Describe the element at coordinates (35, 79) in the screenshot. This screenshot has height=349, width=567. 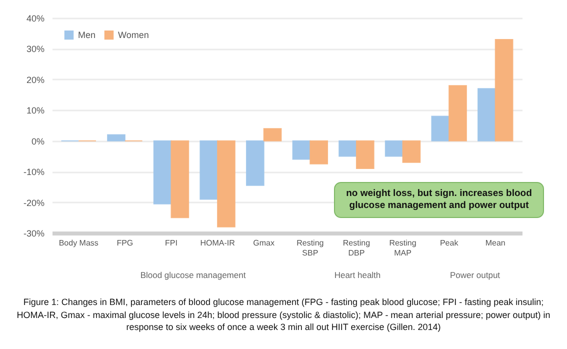
I see `y-tick-label: 20%` at that location.